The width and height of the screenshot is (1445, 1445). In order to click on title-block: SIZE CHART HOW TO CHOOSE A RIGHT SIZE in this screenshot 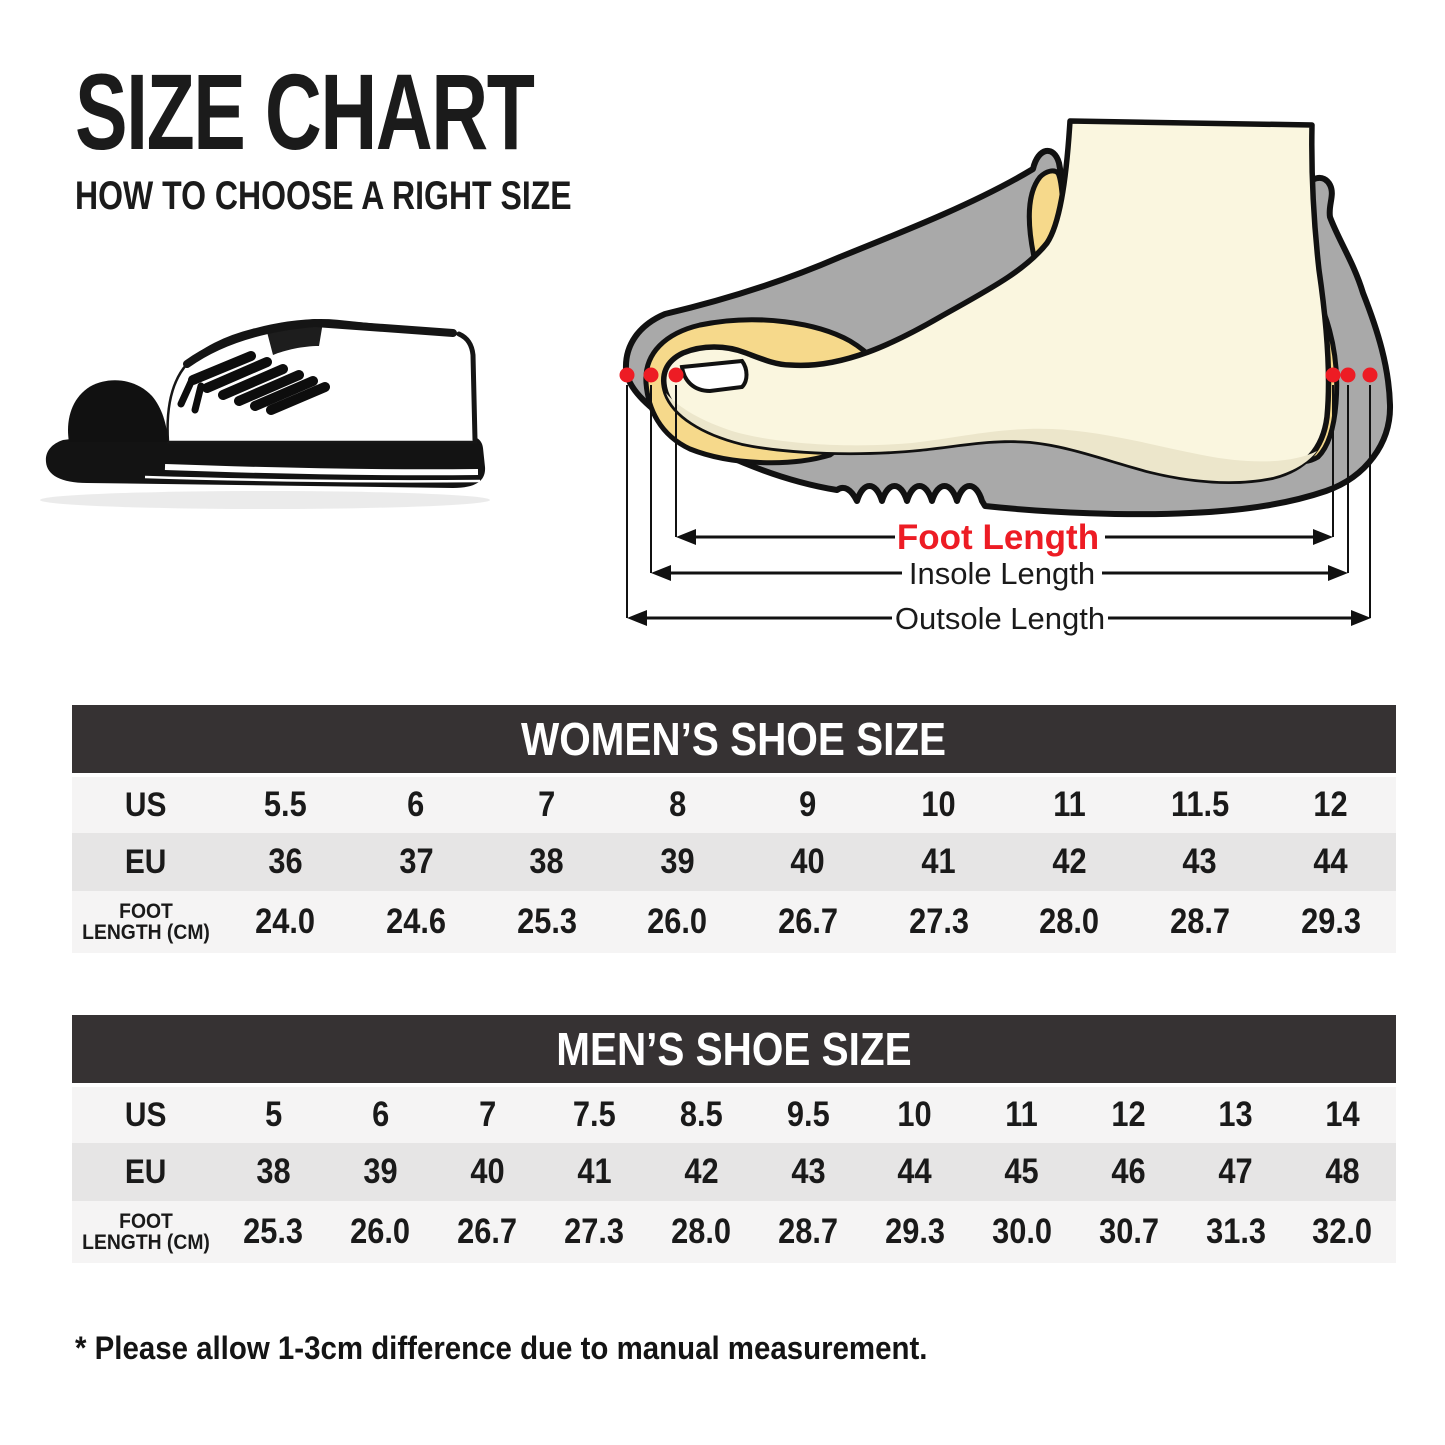, I will do `click(389, 134)`.